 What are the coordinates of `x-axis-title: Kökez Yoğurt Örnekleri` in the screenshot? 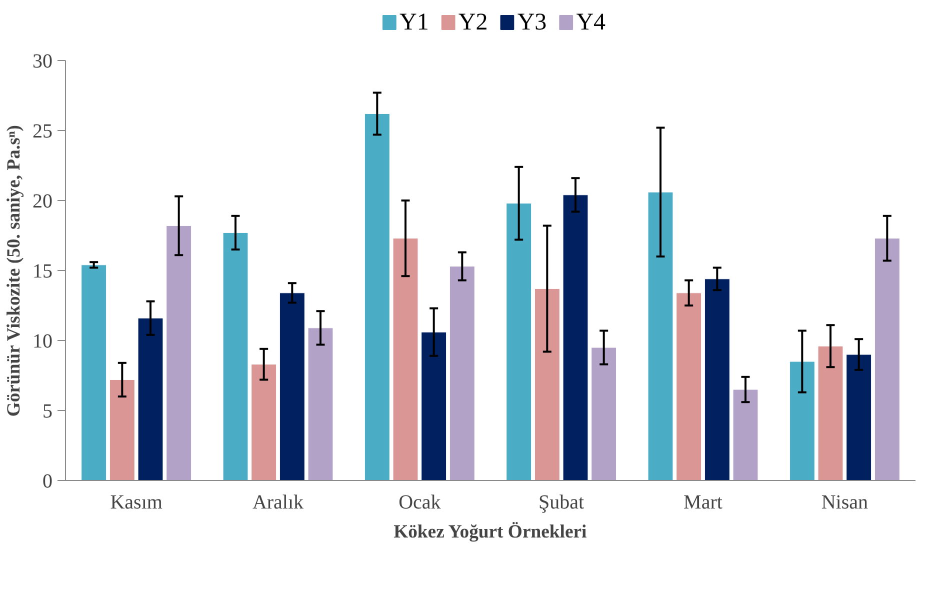 It's located at (490, 532).